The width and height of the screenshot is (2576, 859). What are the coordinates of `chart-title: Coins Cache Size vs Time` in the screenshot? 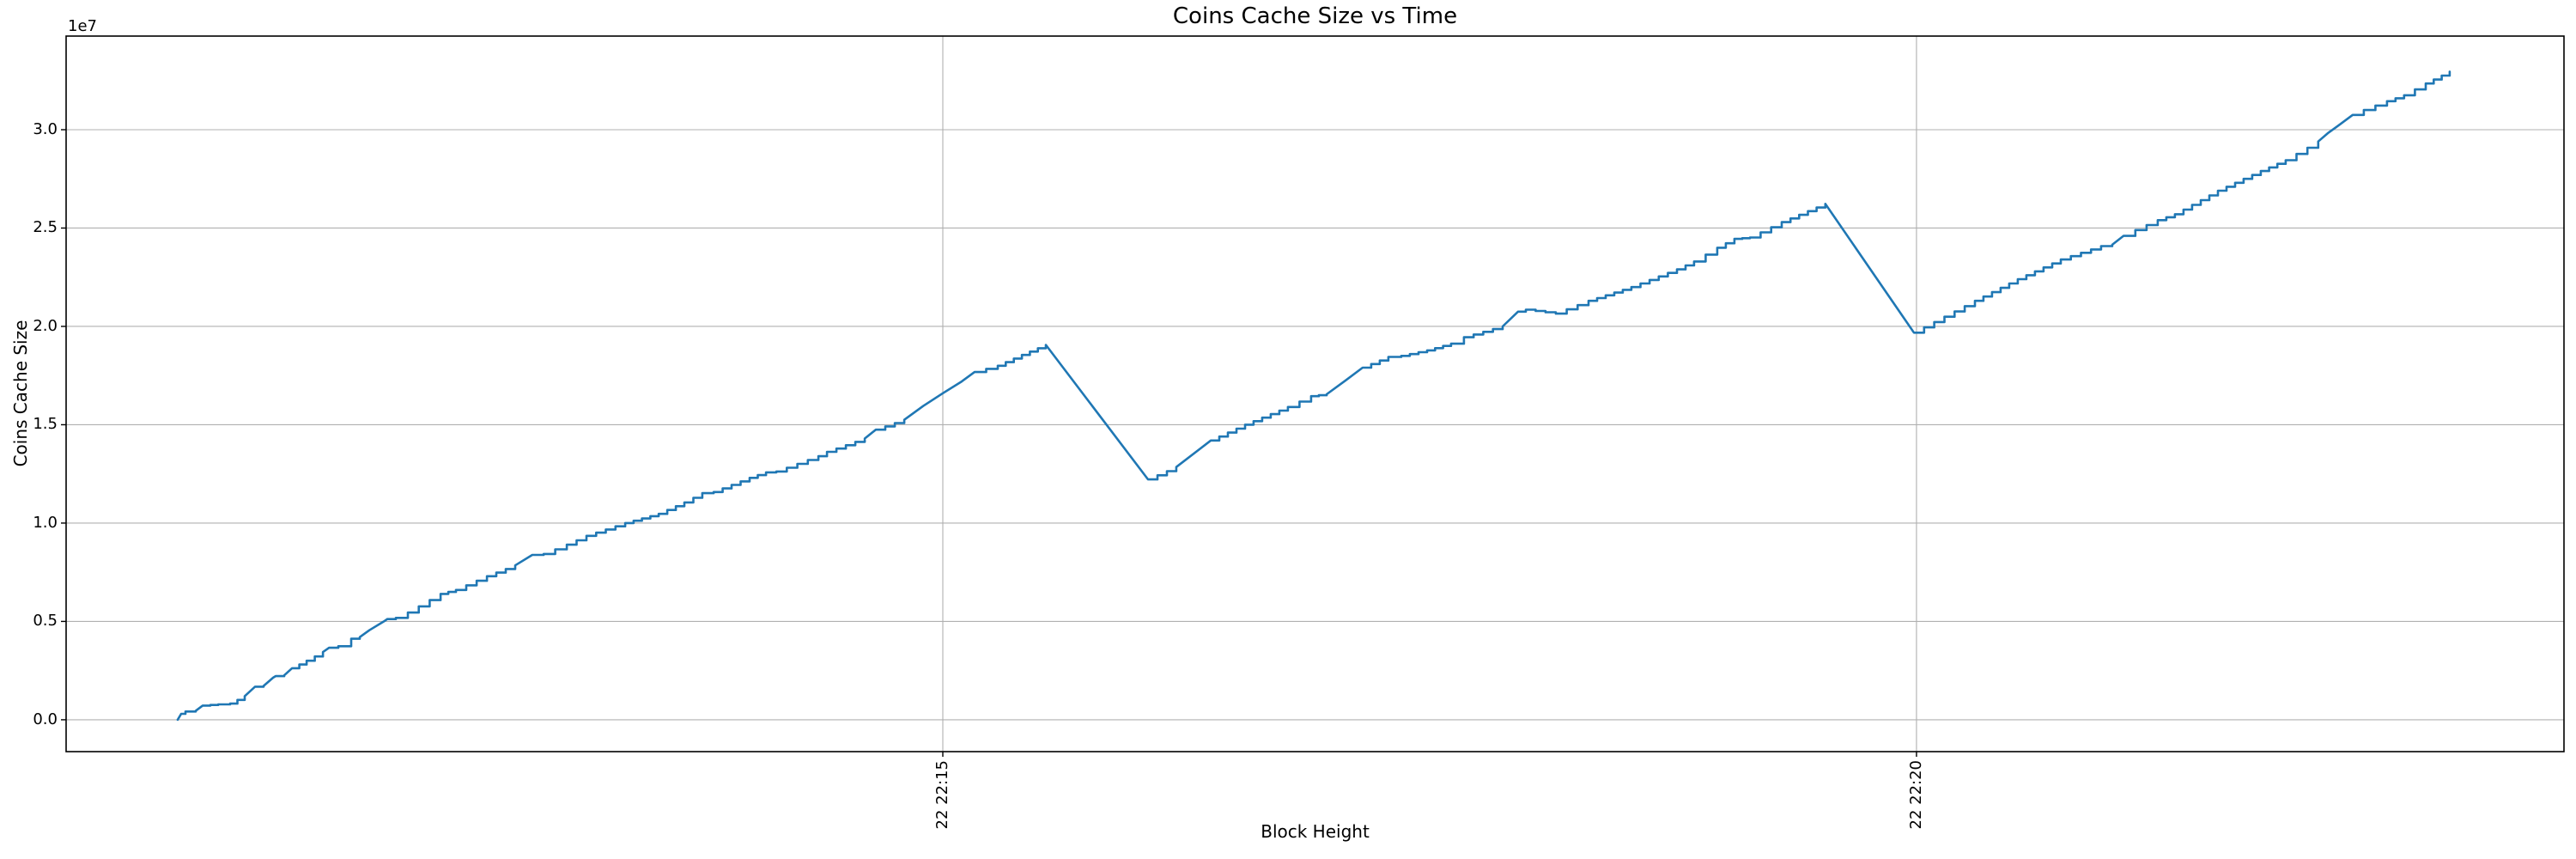 It's located at (1315, 16).